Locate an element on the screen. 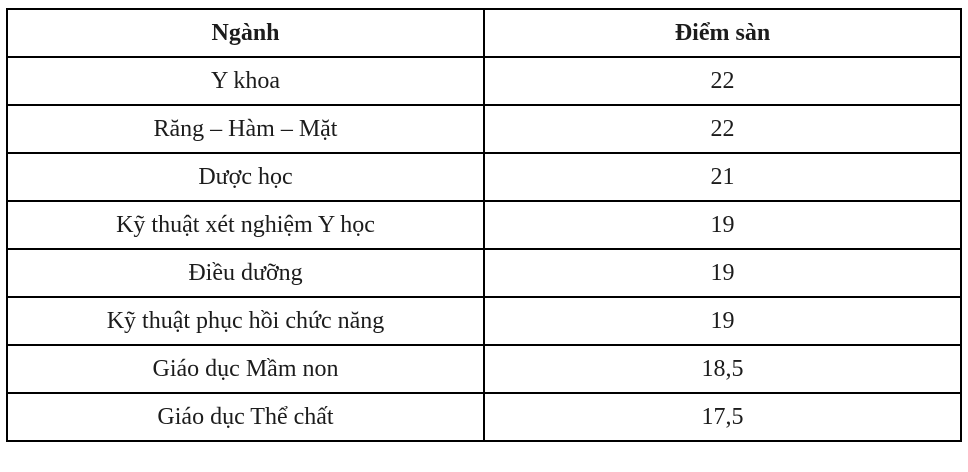 This screenshot has width=968, height=472. table-row: Giáo dục Mầm non 18,5 is located at coordinates (484, 369).